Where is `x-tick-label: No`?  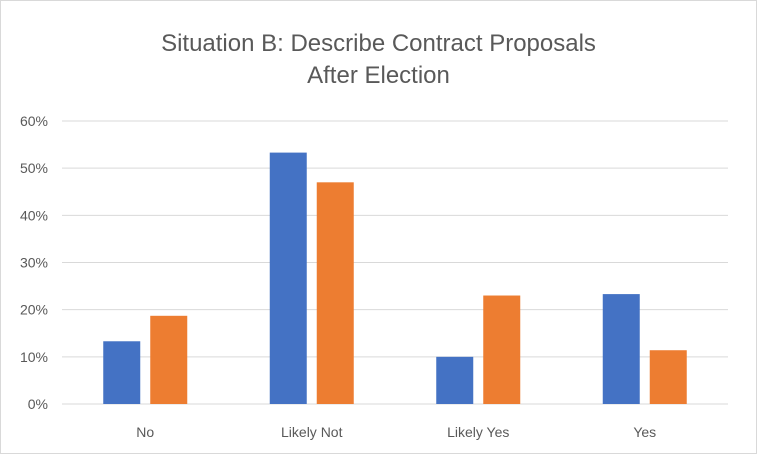
x-tick-label: No is located at coordinates (145, 432).